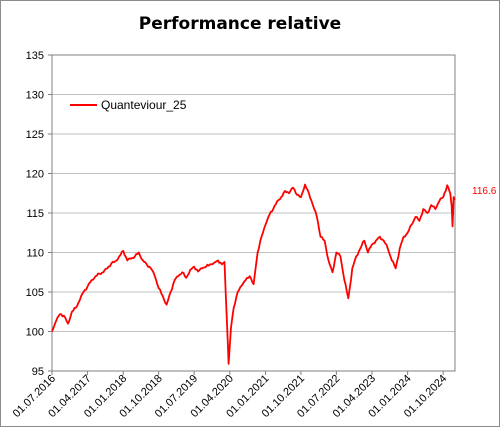  What do you see at coordinates (35, 214) in the screenshot?
I see `y-tick-label: 115` at bounding box center [35, 214].